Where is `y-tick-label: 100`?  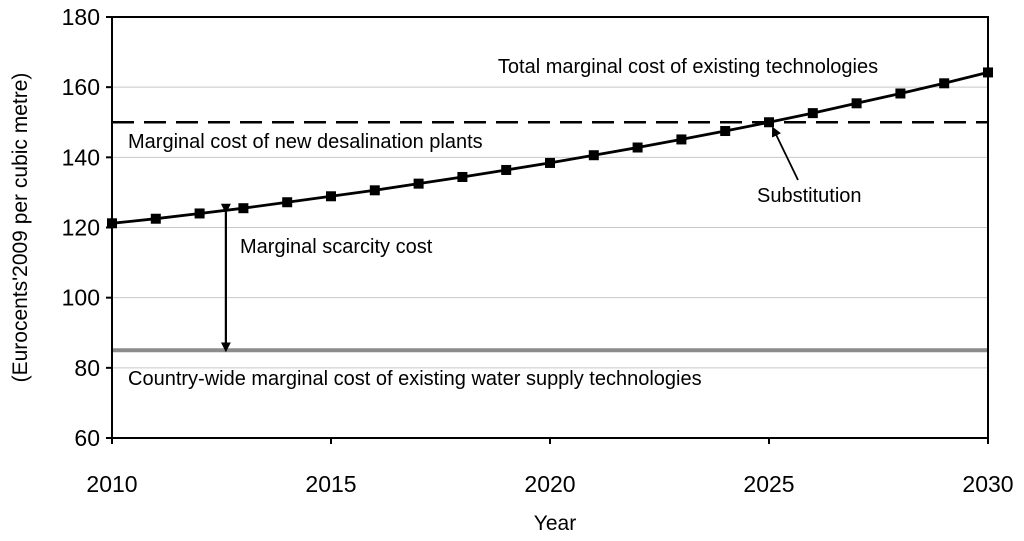
y-tick-label: 100 is located at coordinates (81, 298).